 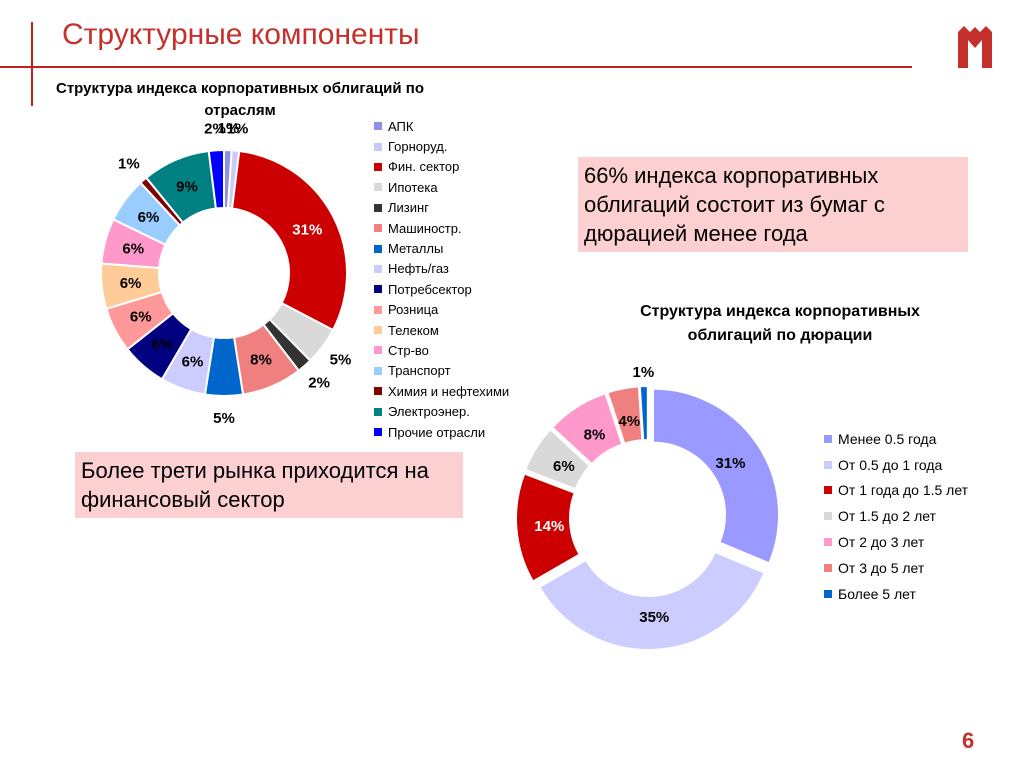 What do you see at coordinates (449, 391) in the screenshot?
I see `legend-label: Химия и нефтехими` at bounding box center [449, 391].